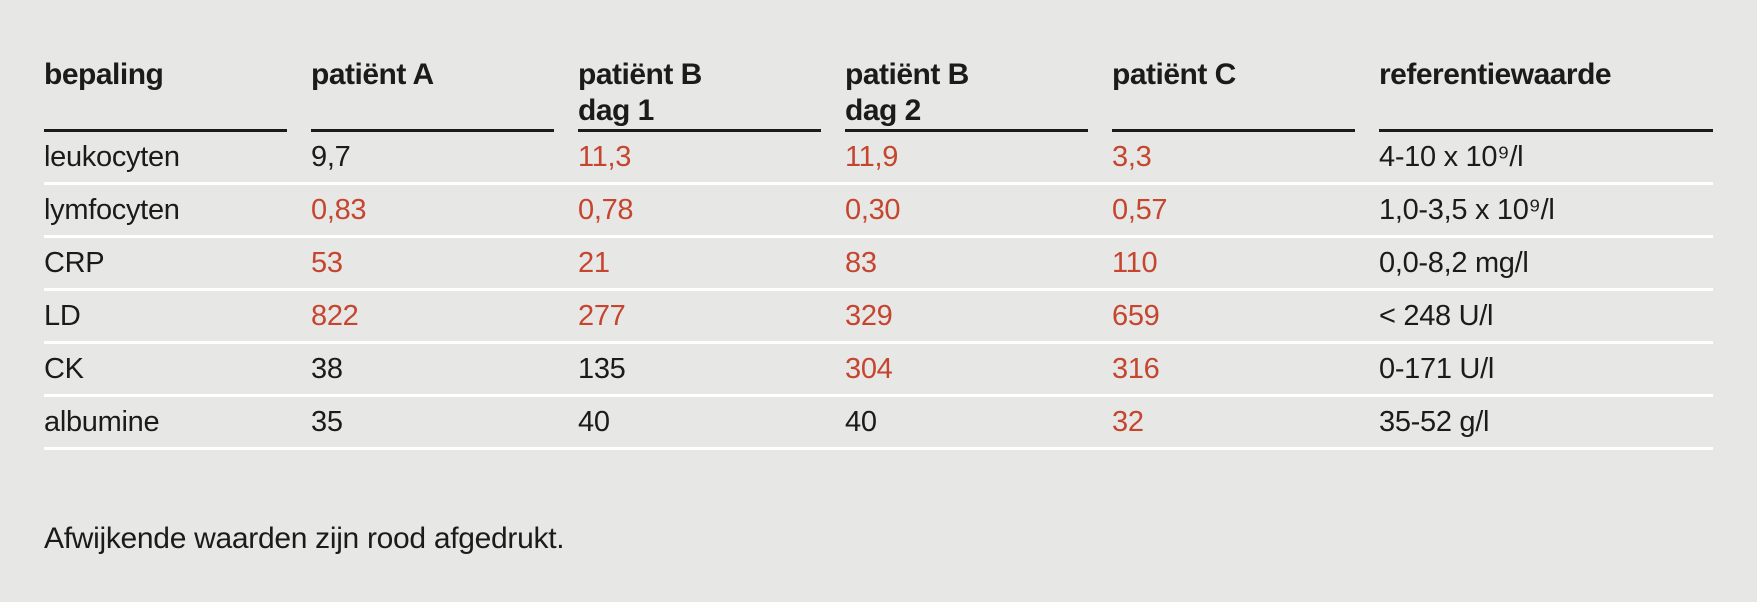 This screenshot has height=602, width=1757. What do you see at coordinates (64, 369) in the screenshot?
I see `row-label: CK` at bounding box center [64, 369].